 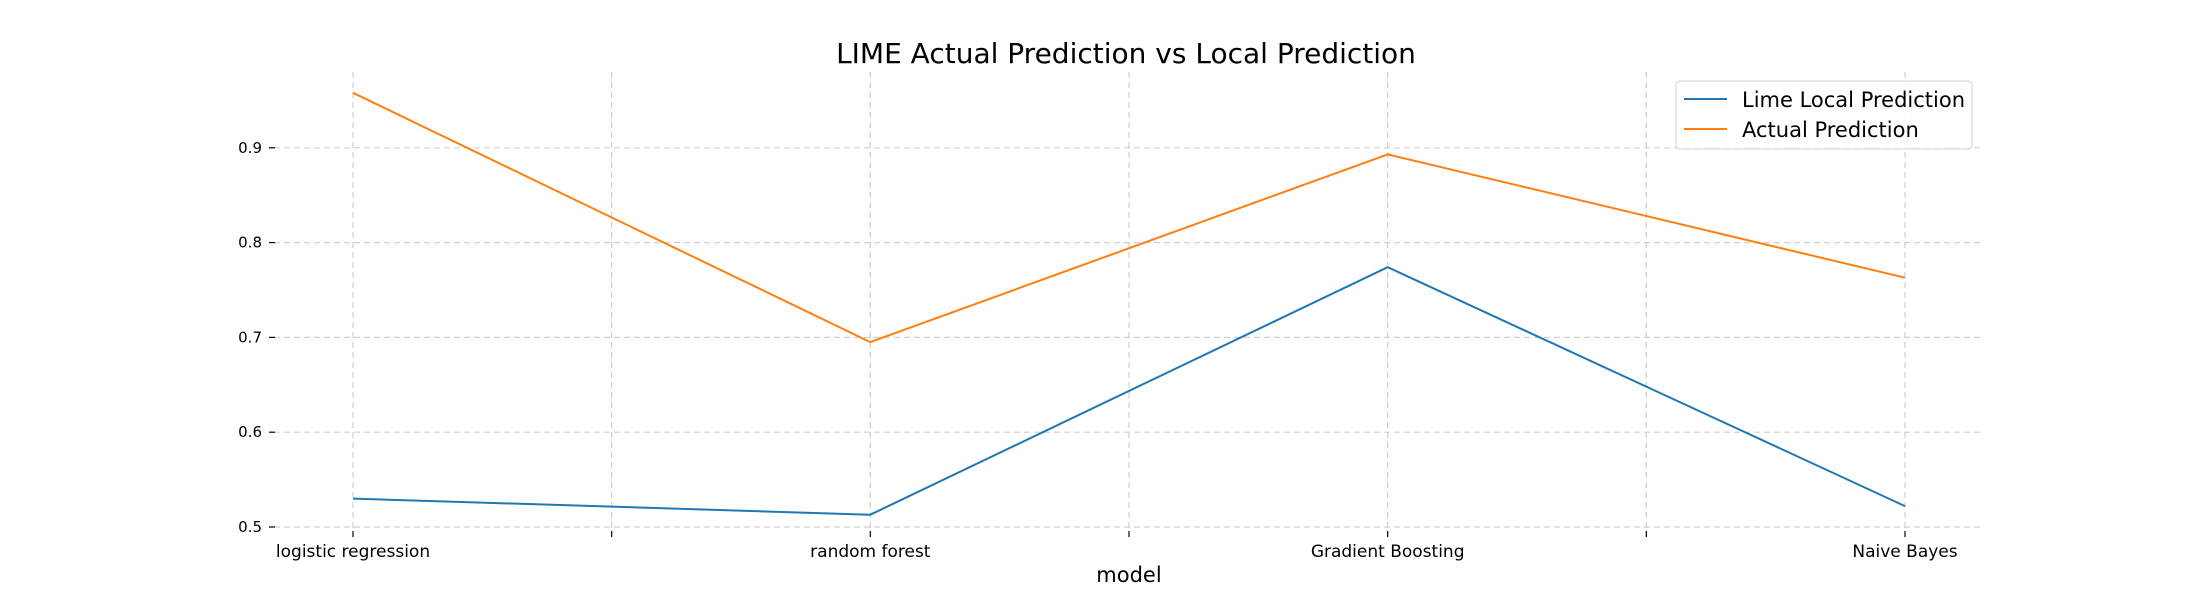 I want to click on legend-box, so click(x=1824, y=115).